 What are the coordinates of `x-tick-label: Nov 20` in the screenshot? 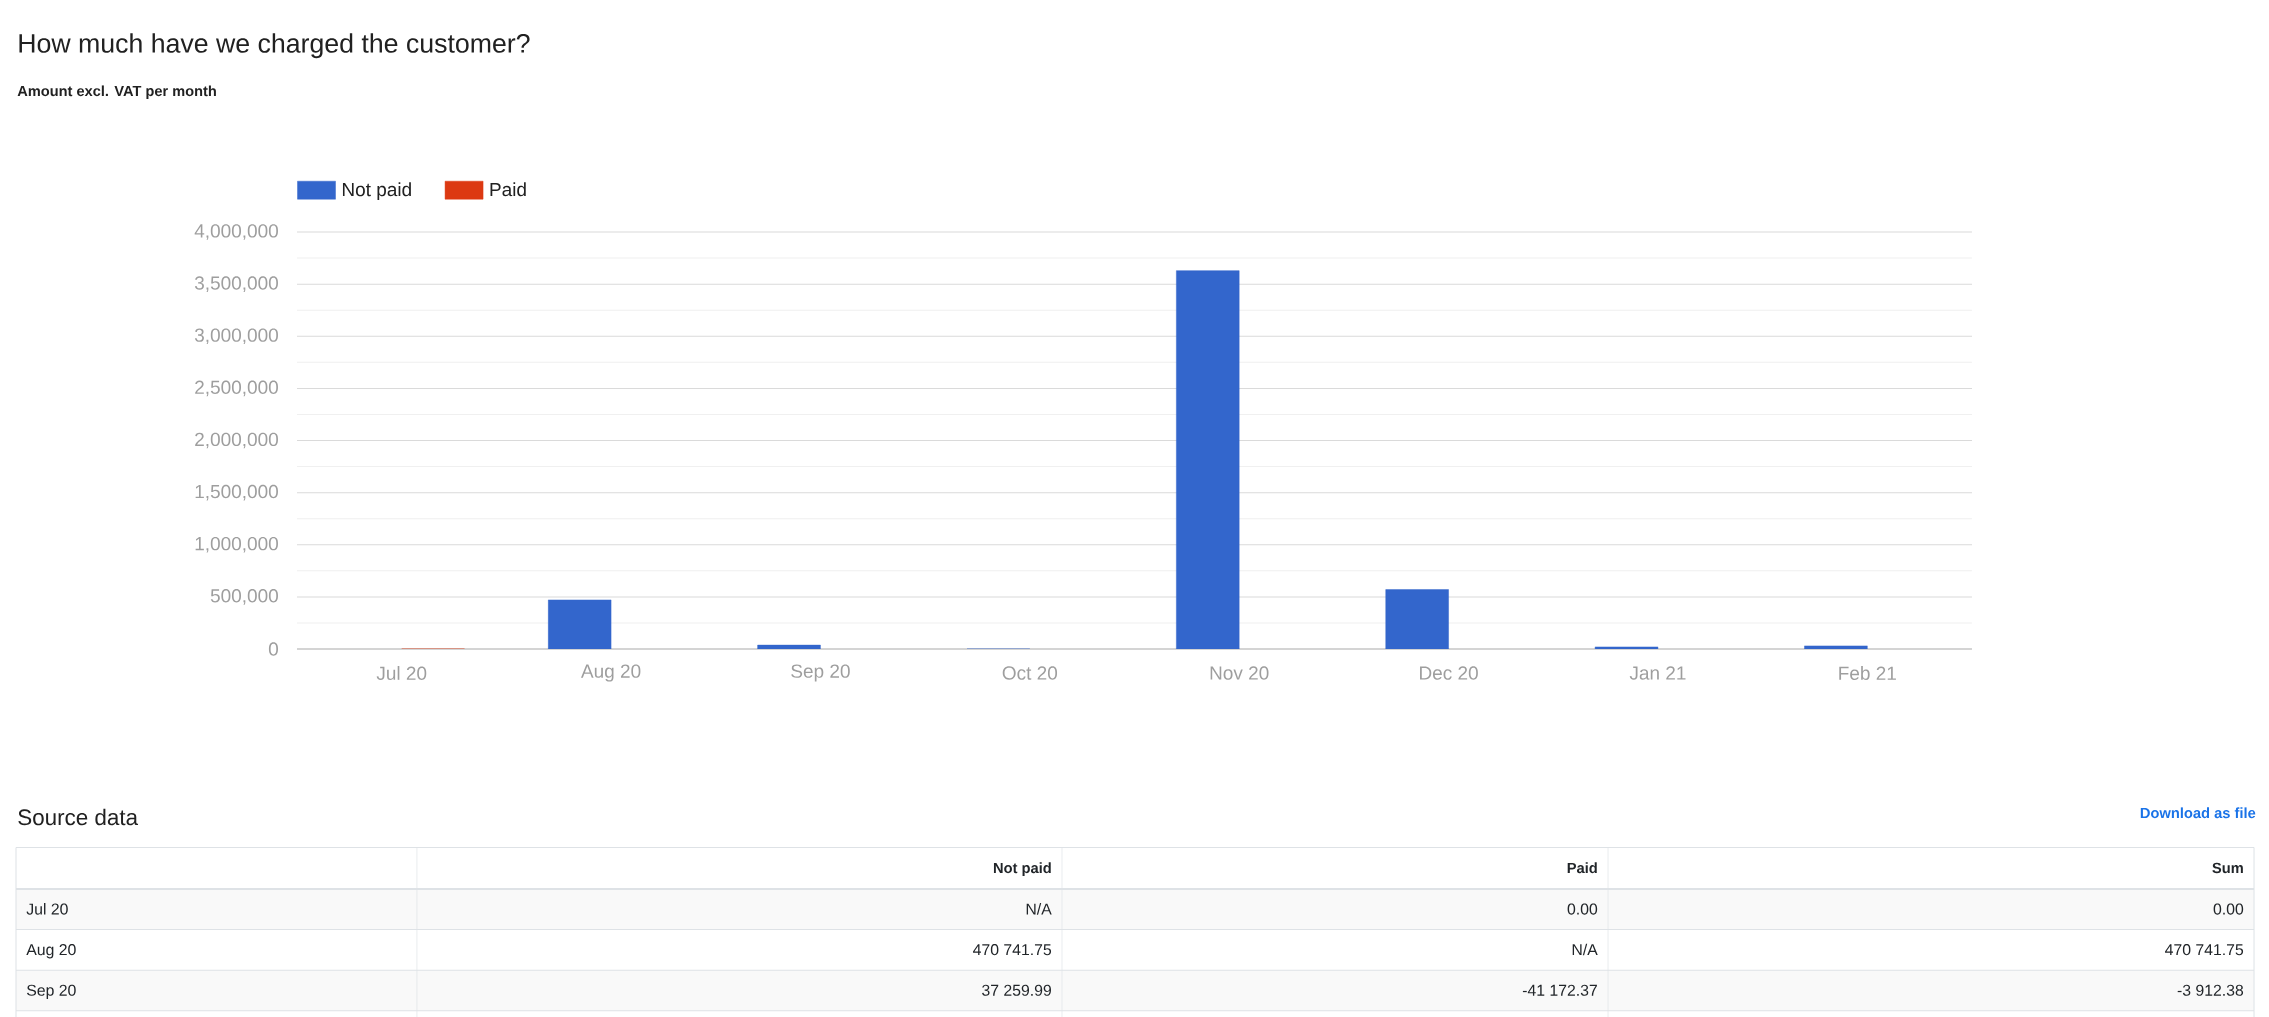 It's located at (1239, 673).